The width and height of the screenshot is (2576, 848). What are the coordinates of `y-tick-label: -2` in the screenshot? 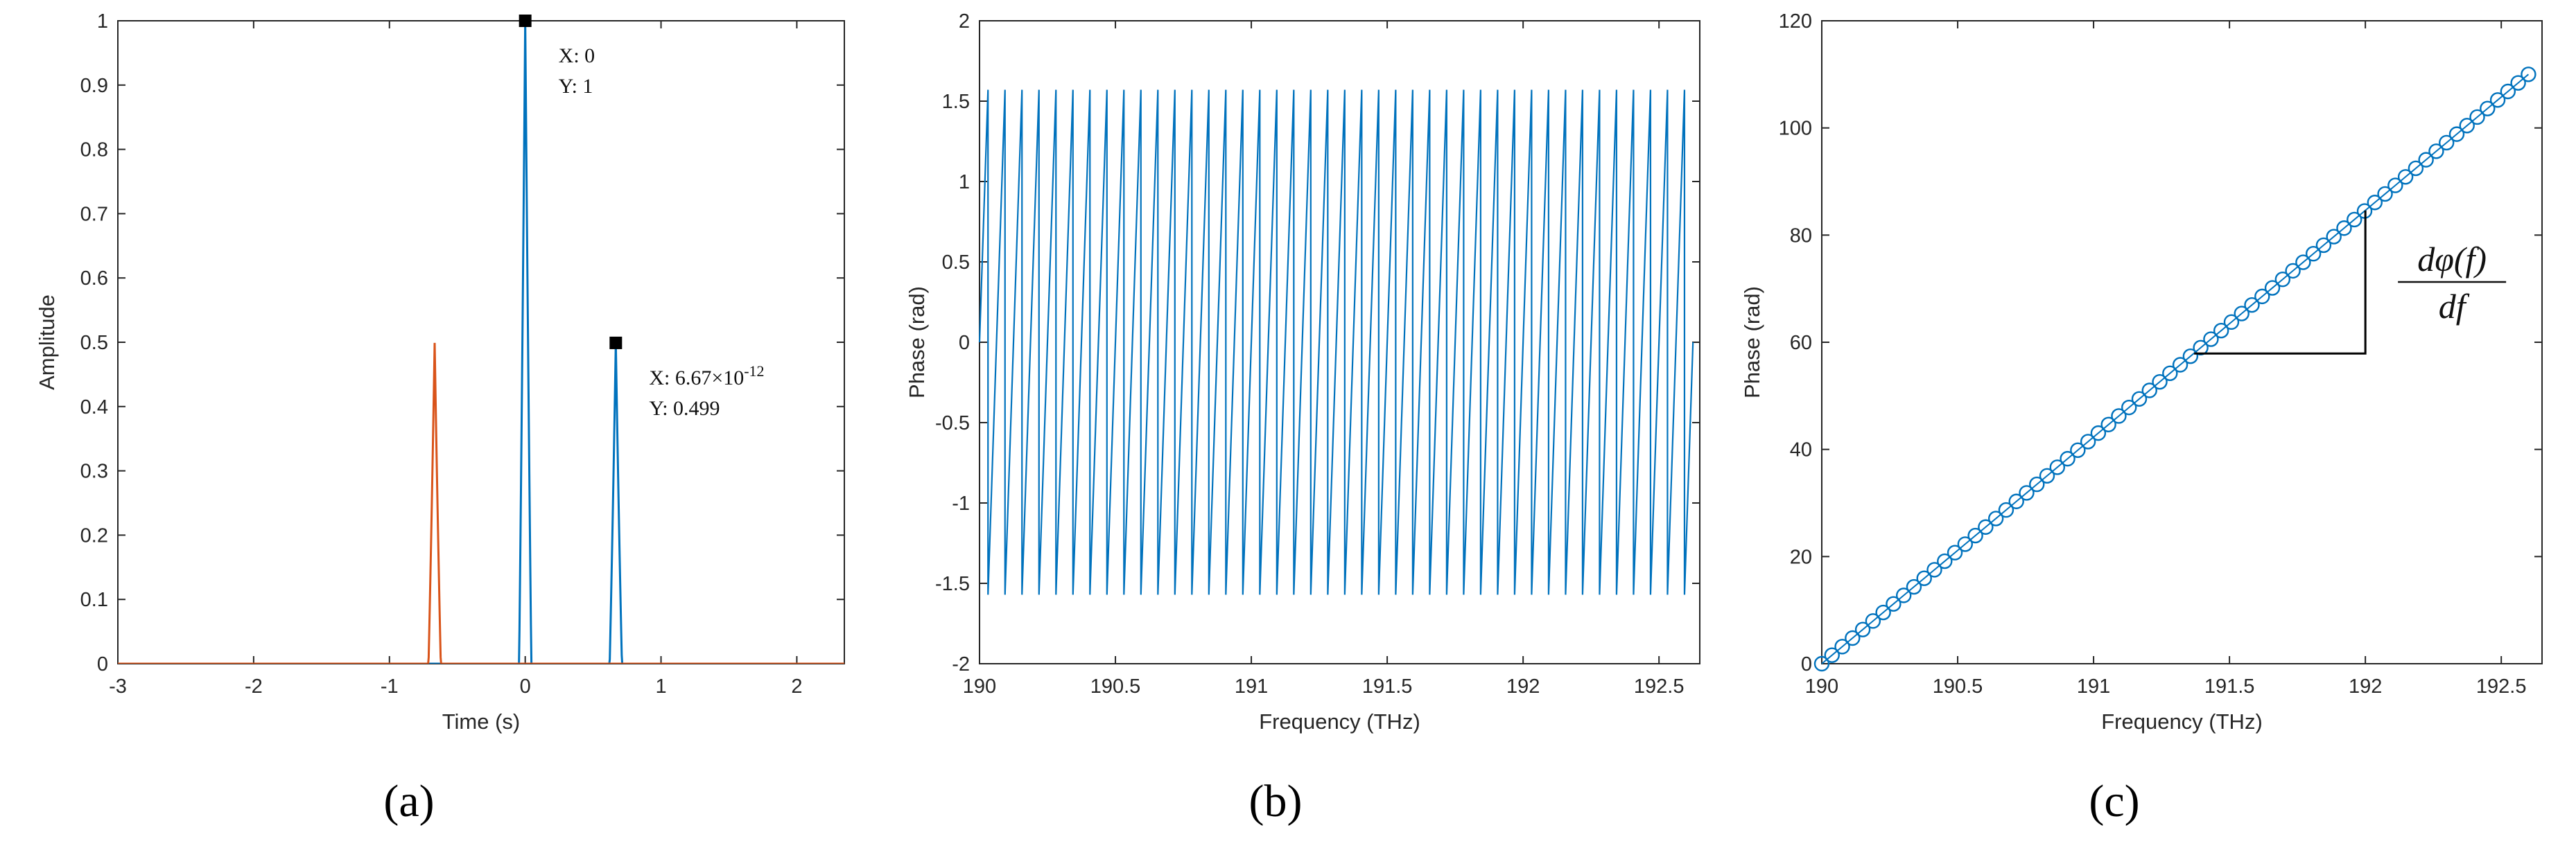 It's located at (961, 664).